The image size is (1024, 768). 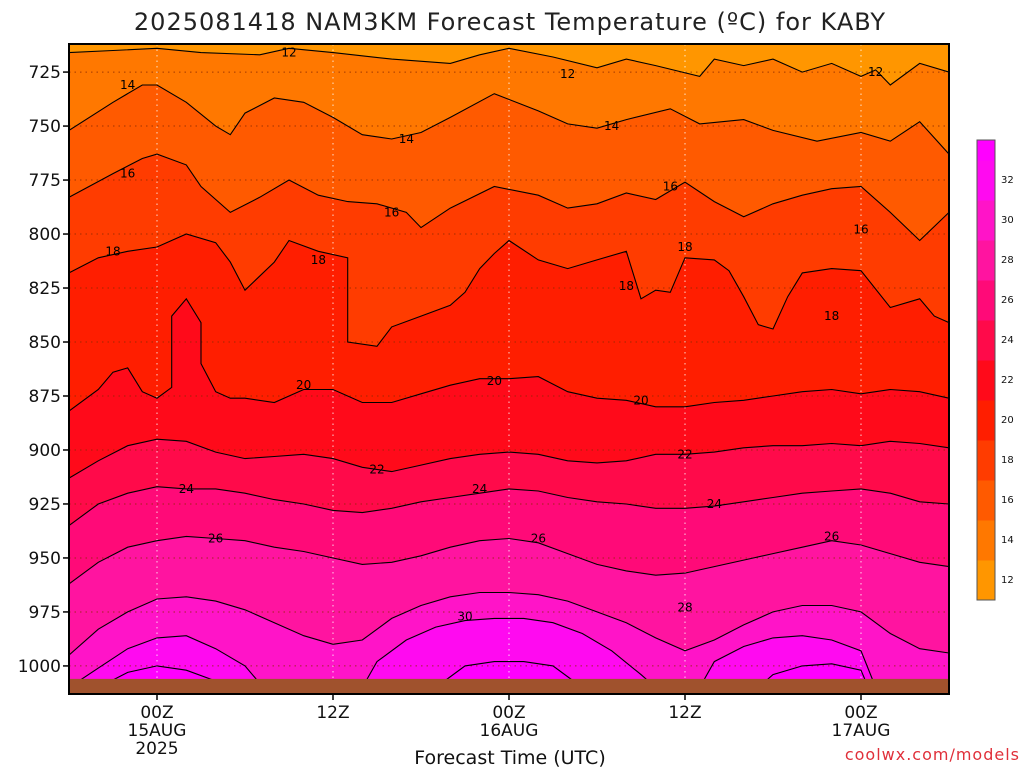 I want to click on y-tick-label-775: 775, so click(x=45, y=181).